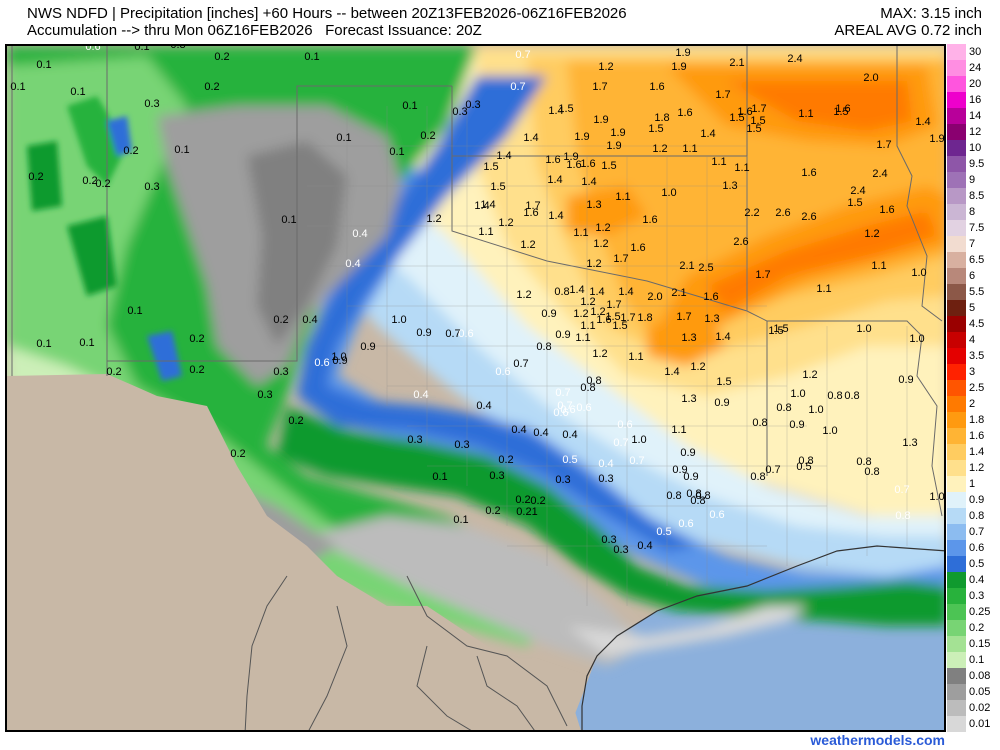  Describe the element at coordinates (972, 276) in the screenshot. I see `legend-label: 6` at that location.